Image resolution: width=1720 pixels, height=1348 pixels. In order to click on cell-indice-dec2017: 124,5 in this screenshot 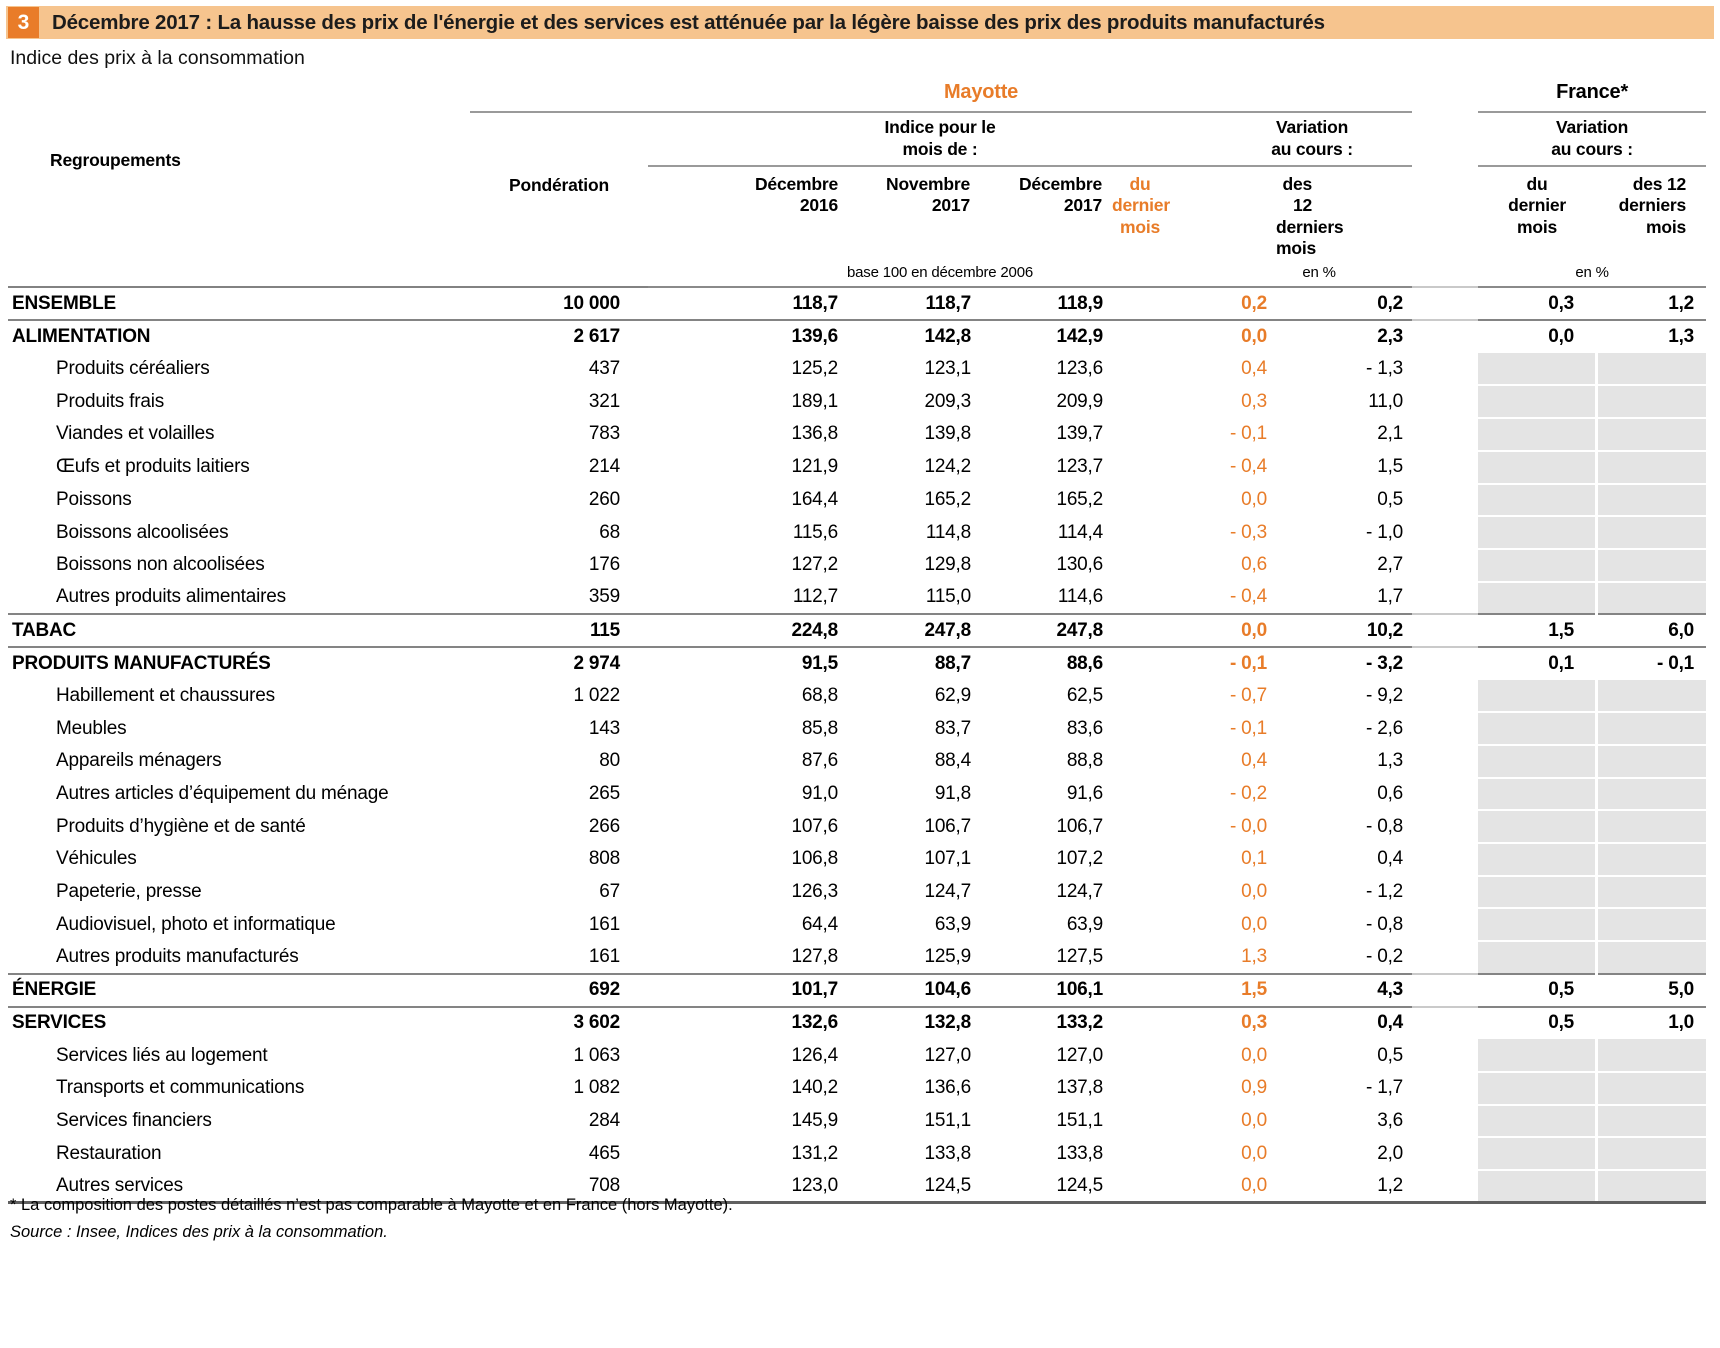, I will do `click(1046, 1187)`.